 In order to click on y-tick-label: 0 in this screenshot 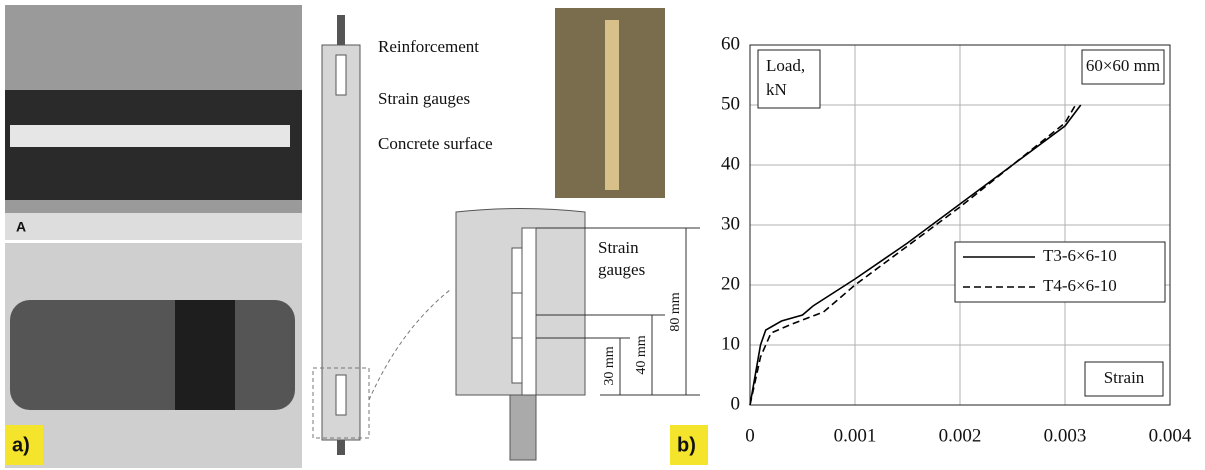, I will do `click(736, 403)`.